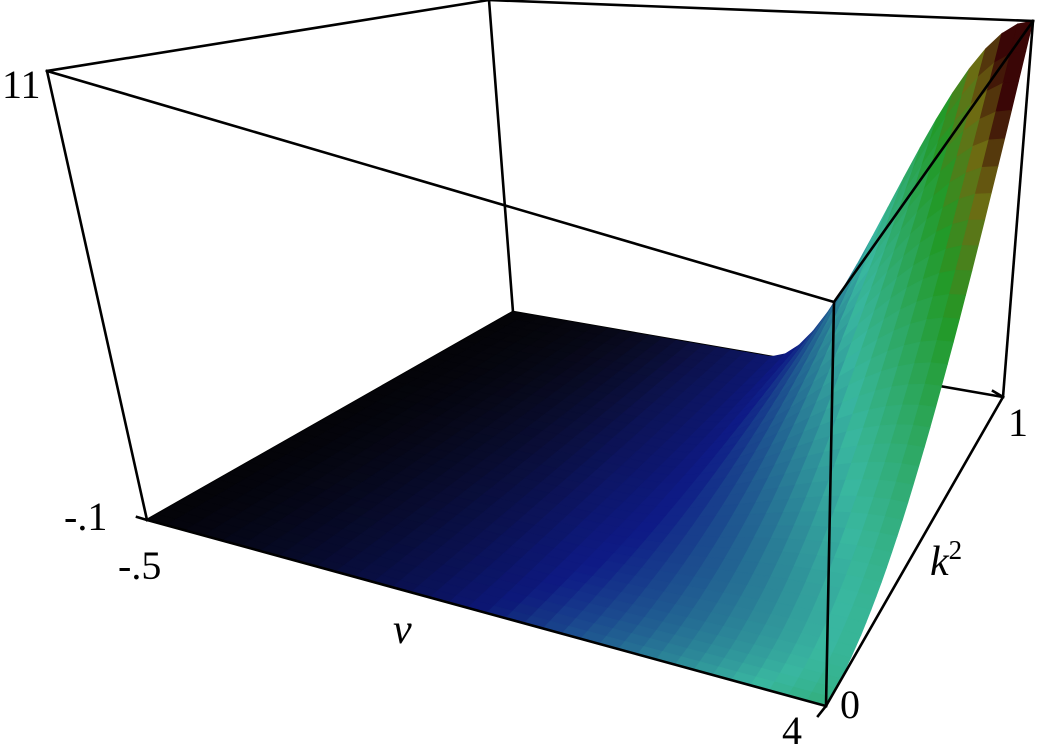 The width and height of the screenshot is (1038, 745). What do you see at coordinates (139, 565) in the screenshot?
I see `x-tick-min: -.5` at bounding box center [139, 565].